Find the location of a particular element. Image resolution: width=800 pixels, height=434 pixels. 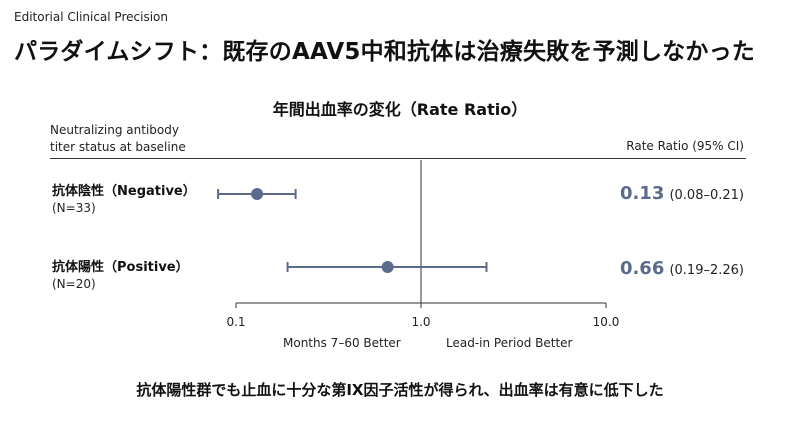

row-label-positive: 抗体陽性（Positive） (N=20) is located at coordinates (120, 273).